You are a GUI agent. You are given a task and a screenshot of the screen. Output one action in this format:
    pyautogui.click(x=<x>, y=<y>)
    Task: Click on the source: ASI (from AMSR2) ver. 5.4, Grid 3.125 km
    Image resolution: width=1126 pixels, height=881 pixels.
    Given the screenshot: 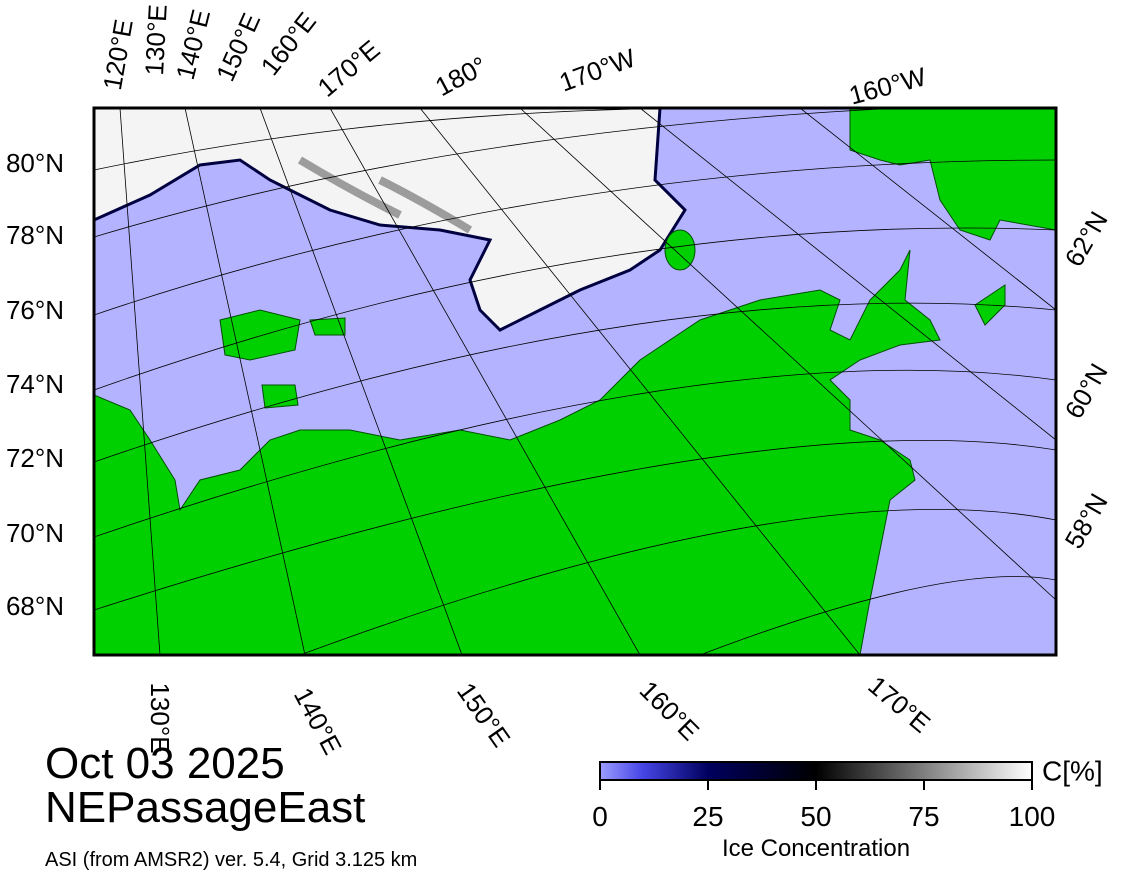 What is the action you would take?
    pyautogui.click(x=231, y=860)
    